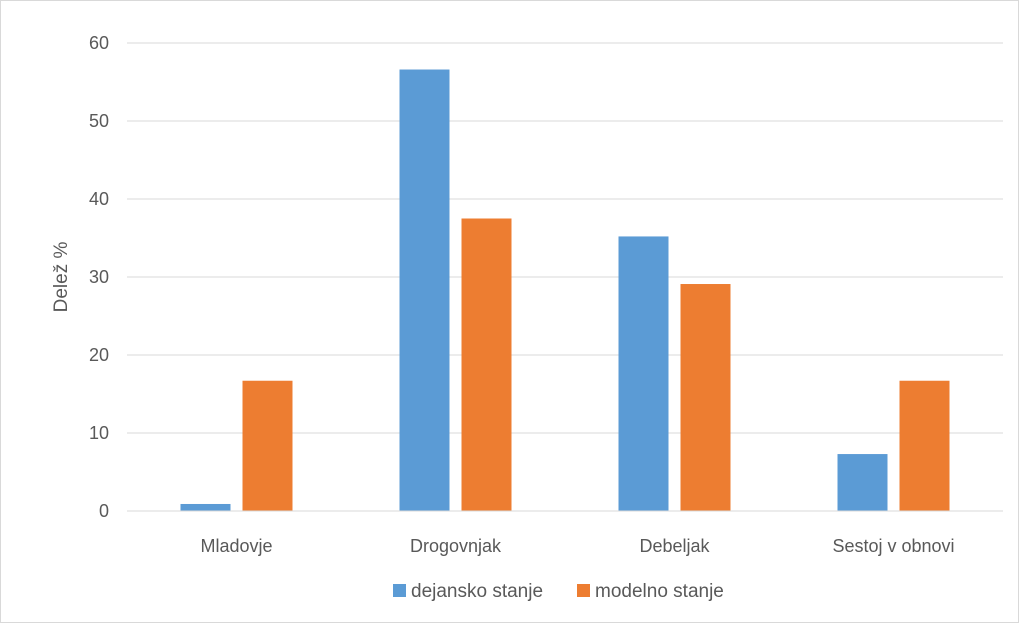 Image resolution: width=1019 pixels, height=624 pixels. Describe the element at coordinates (99, 121) in the screenshot. I see `y-tick-label: 50` at that location.